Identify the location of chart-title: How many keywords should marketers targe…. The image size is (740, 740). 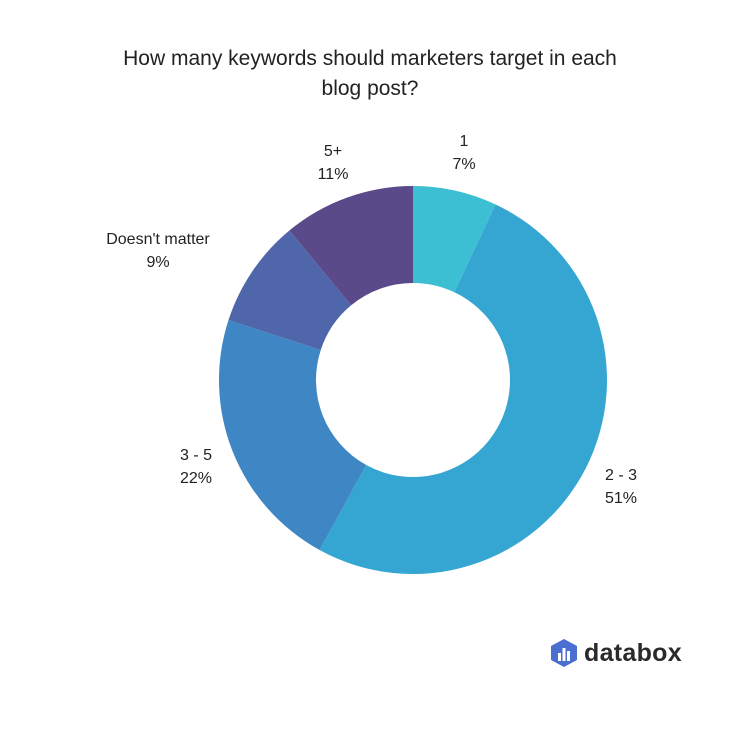
(370, 74).